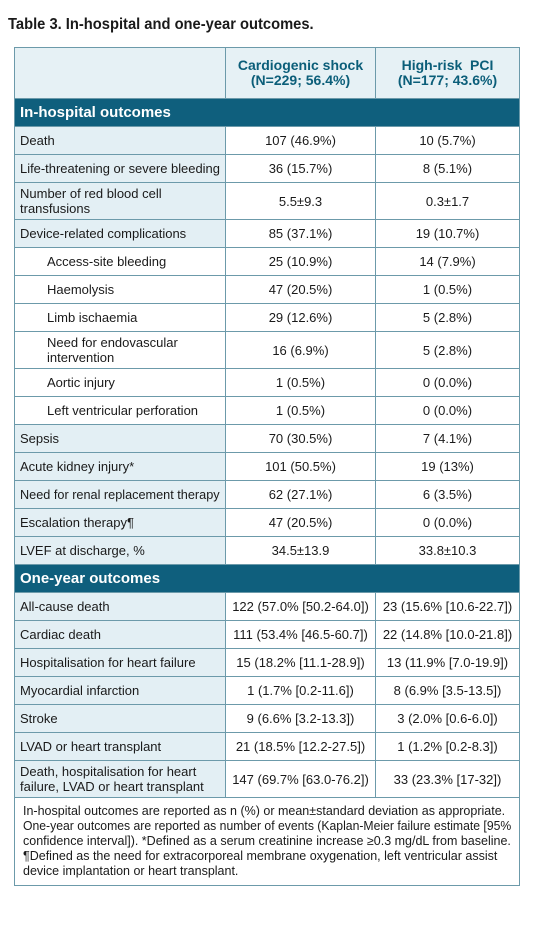  Describe the element at coordinates (77, 466) in the screenshot. I see `row-label: Acute kidney injury*` at that location.